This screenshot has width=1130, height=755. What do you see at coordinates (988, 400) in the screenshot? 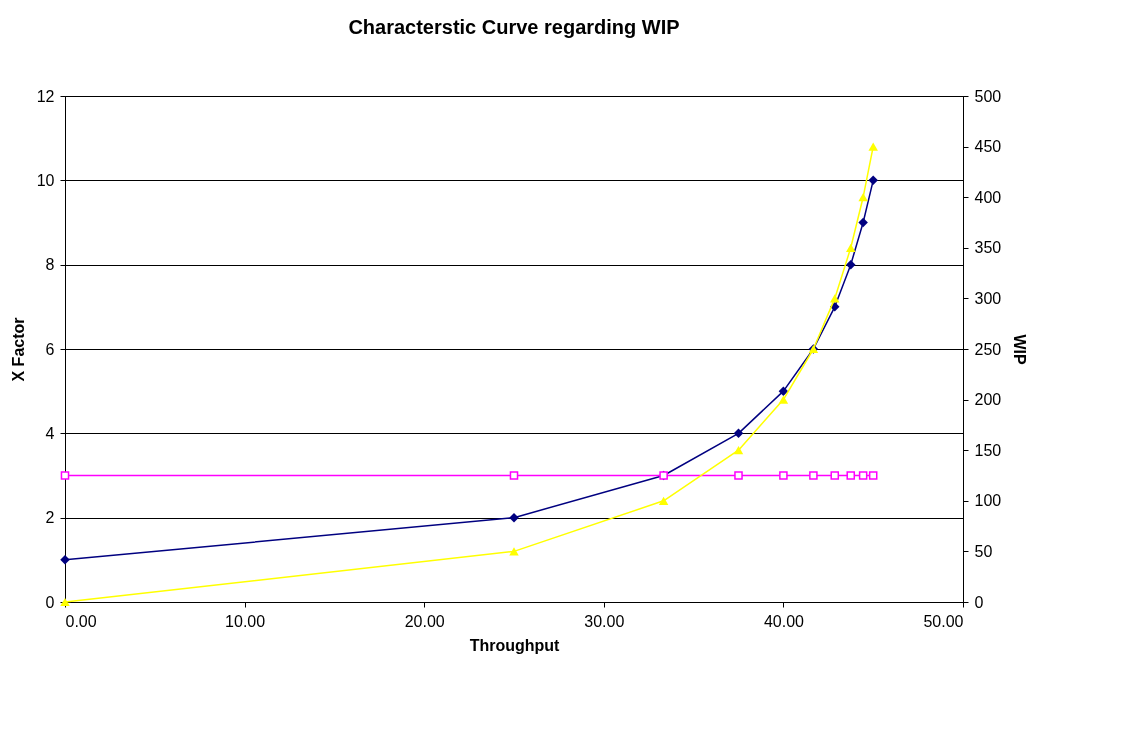
I see `y2-tick-label: 200` at bounding box center [988, 400].